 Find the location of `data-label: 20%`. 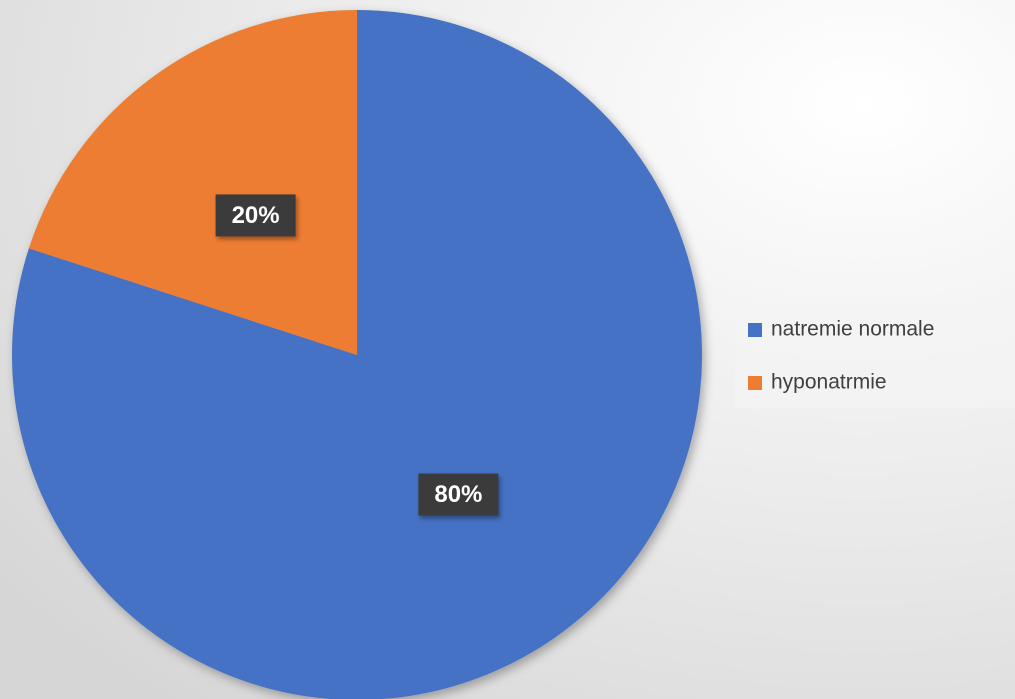

data-label: 20% is located at coordinates (256, 215).